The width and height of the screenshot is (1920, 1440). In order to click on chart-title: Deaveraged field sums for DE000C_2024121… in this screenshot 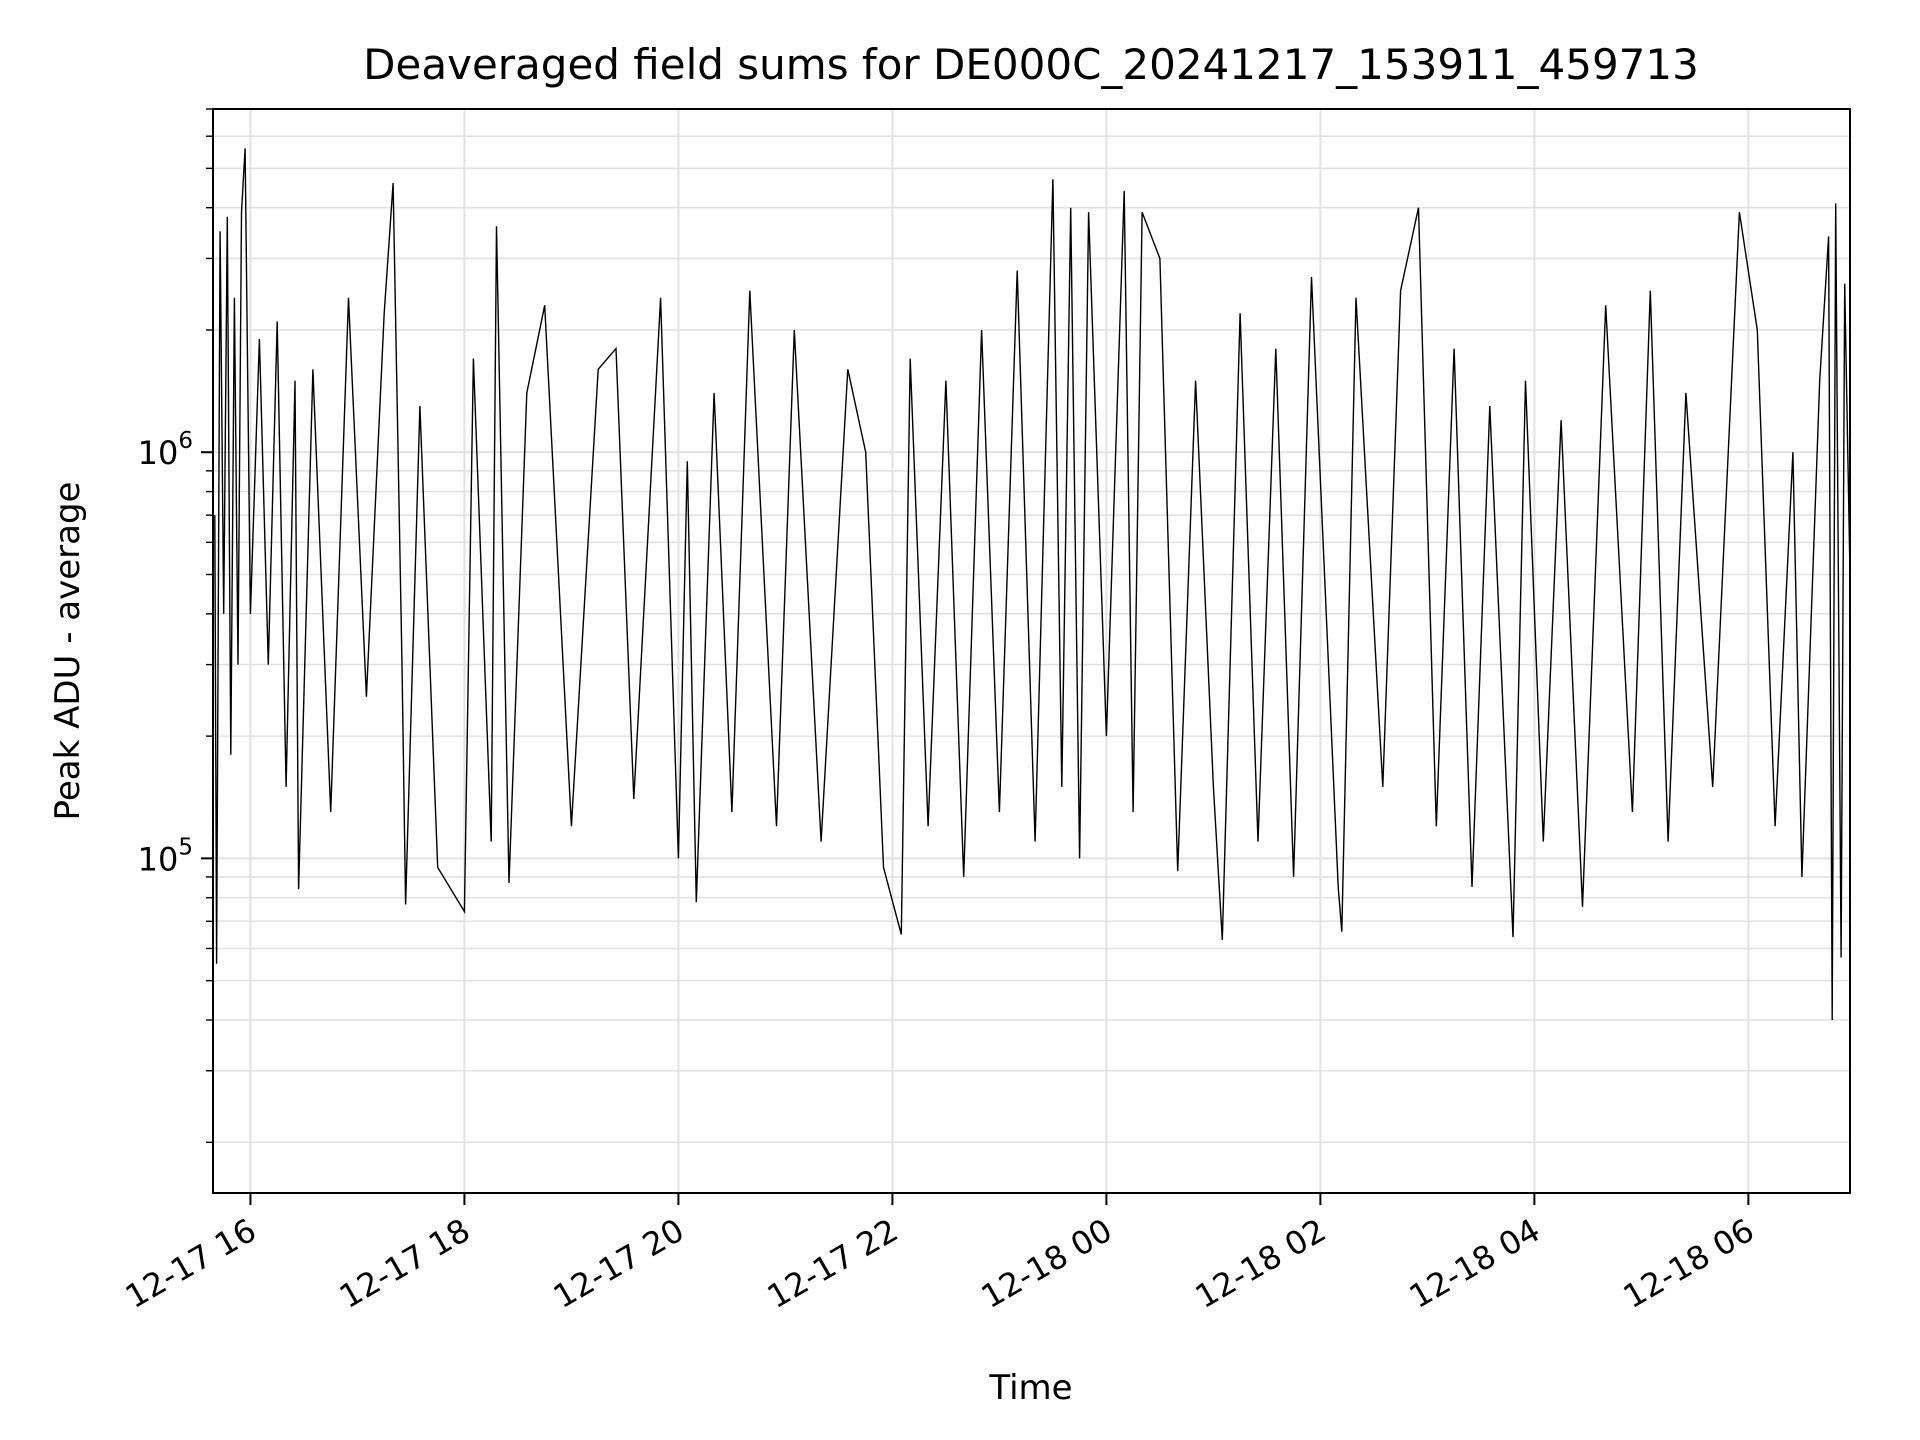, I will do `click(1031, 64)`.